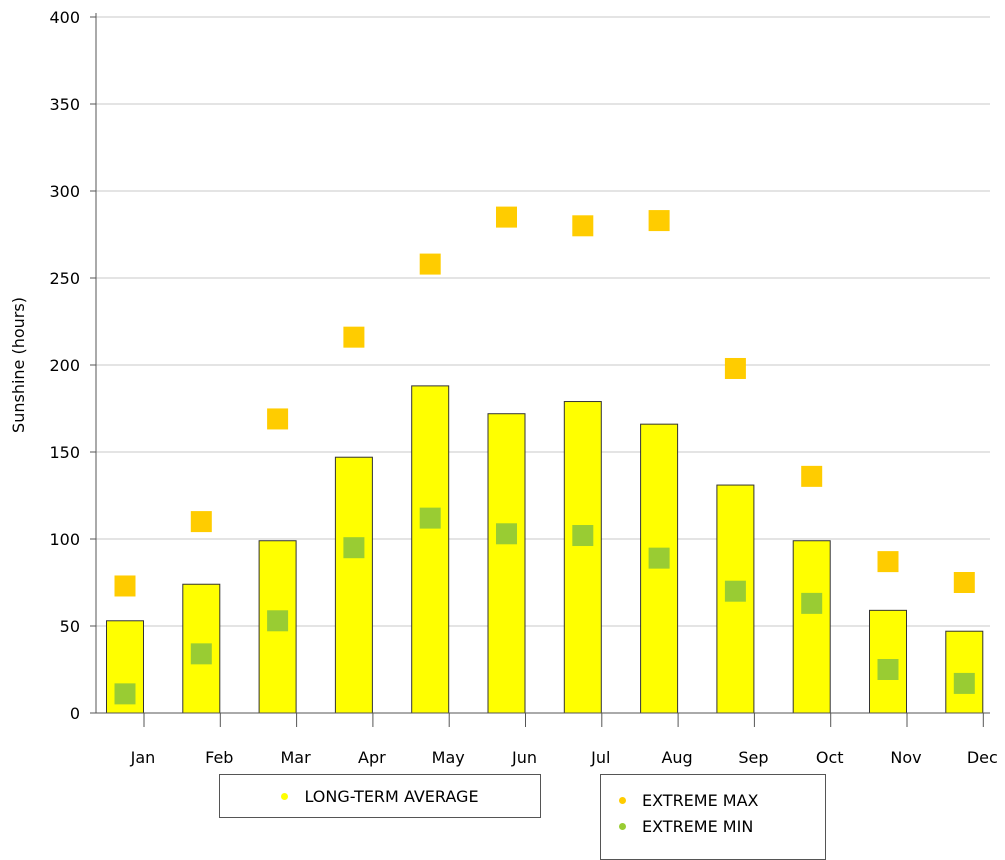 This screenshot has width=1005, height=860. What do you see at coordinates (125, 586) in the screenshot?
I see `max-marker-jan` at bounding box center [125, 586].